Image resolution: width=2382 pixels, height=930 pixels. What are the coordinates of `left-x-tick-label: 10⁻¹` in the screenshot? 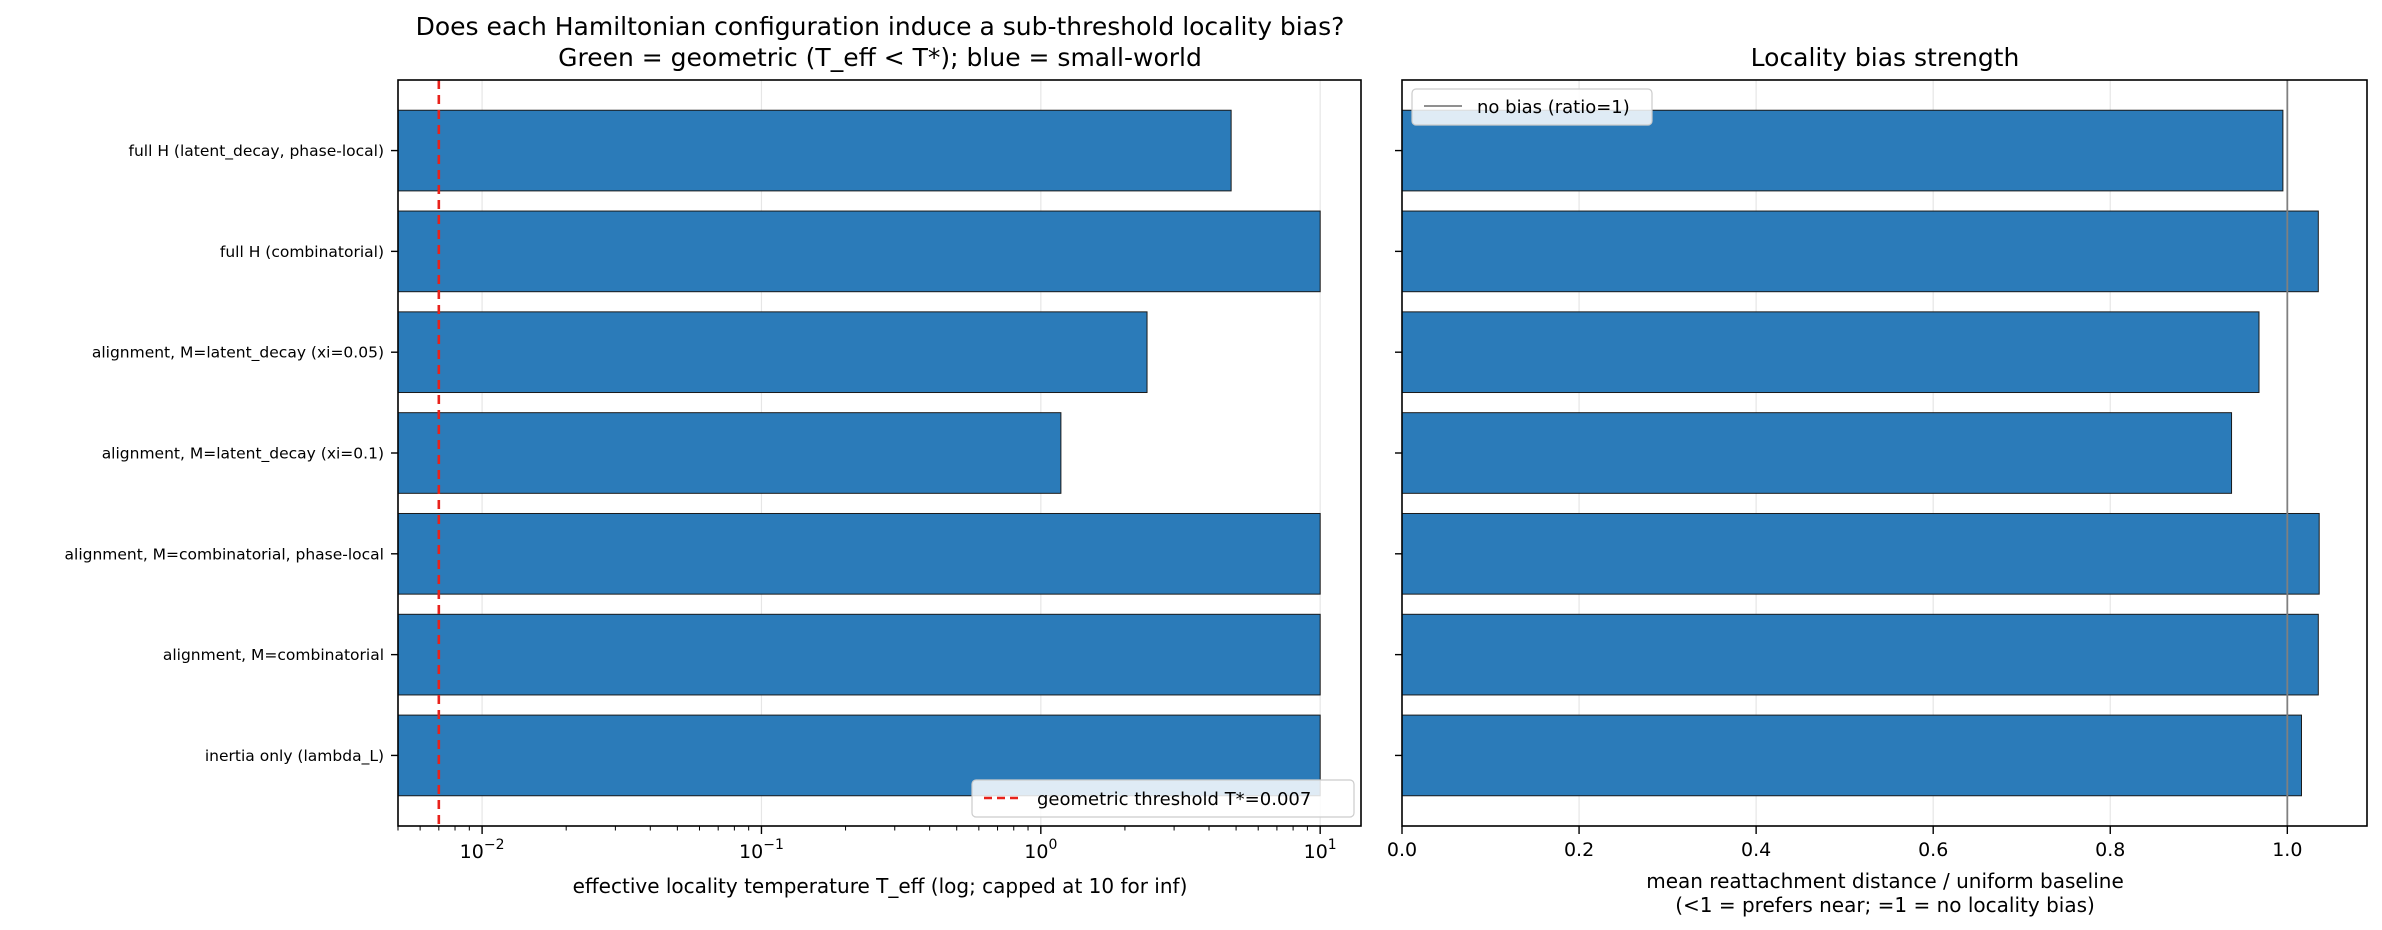 It's located at (761, 850).